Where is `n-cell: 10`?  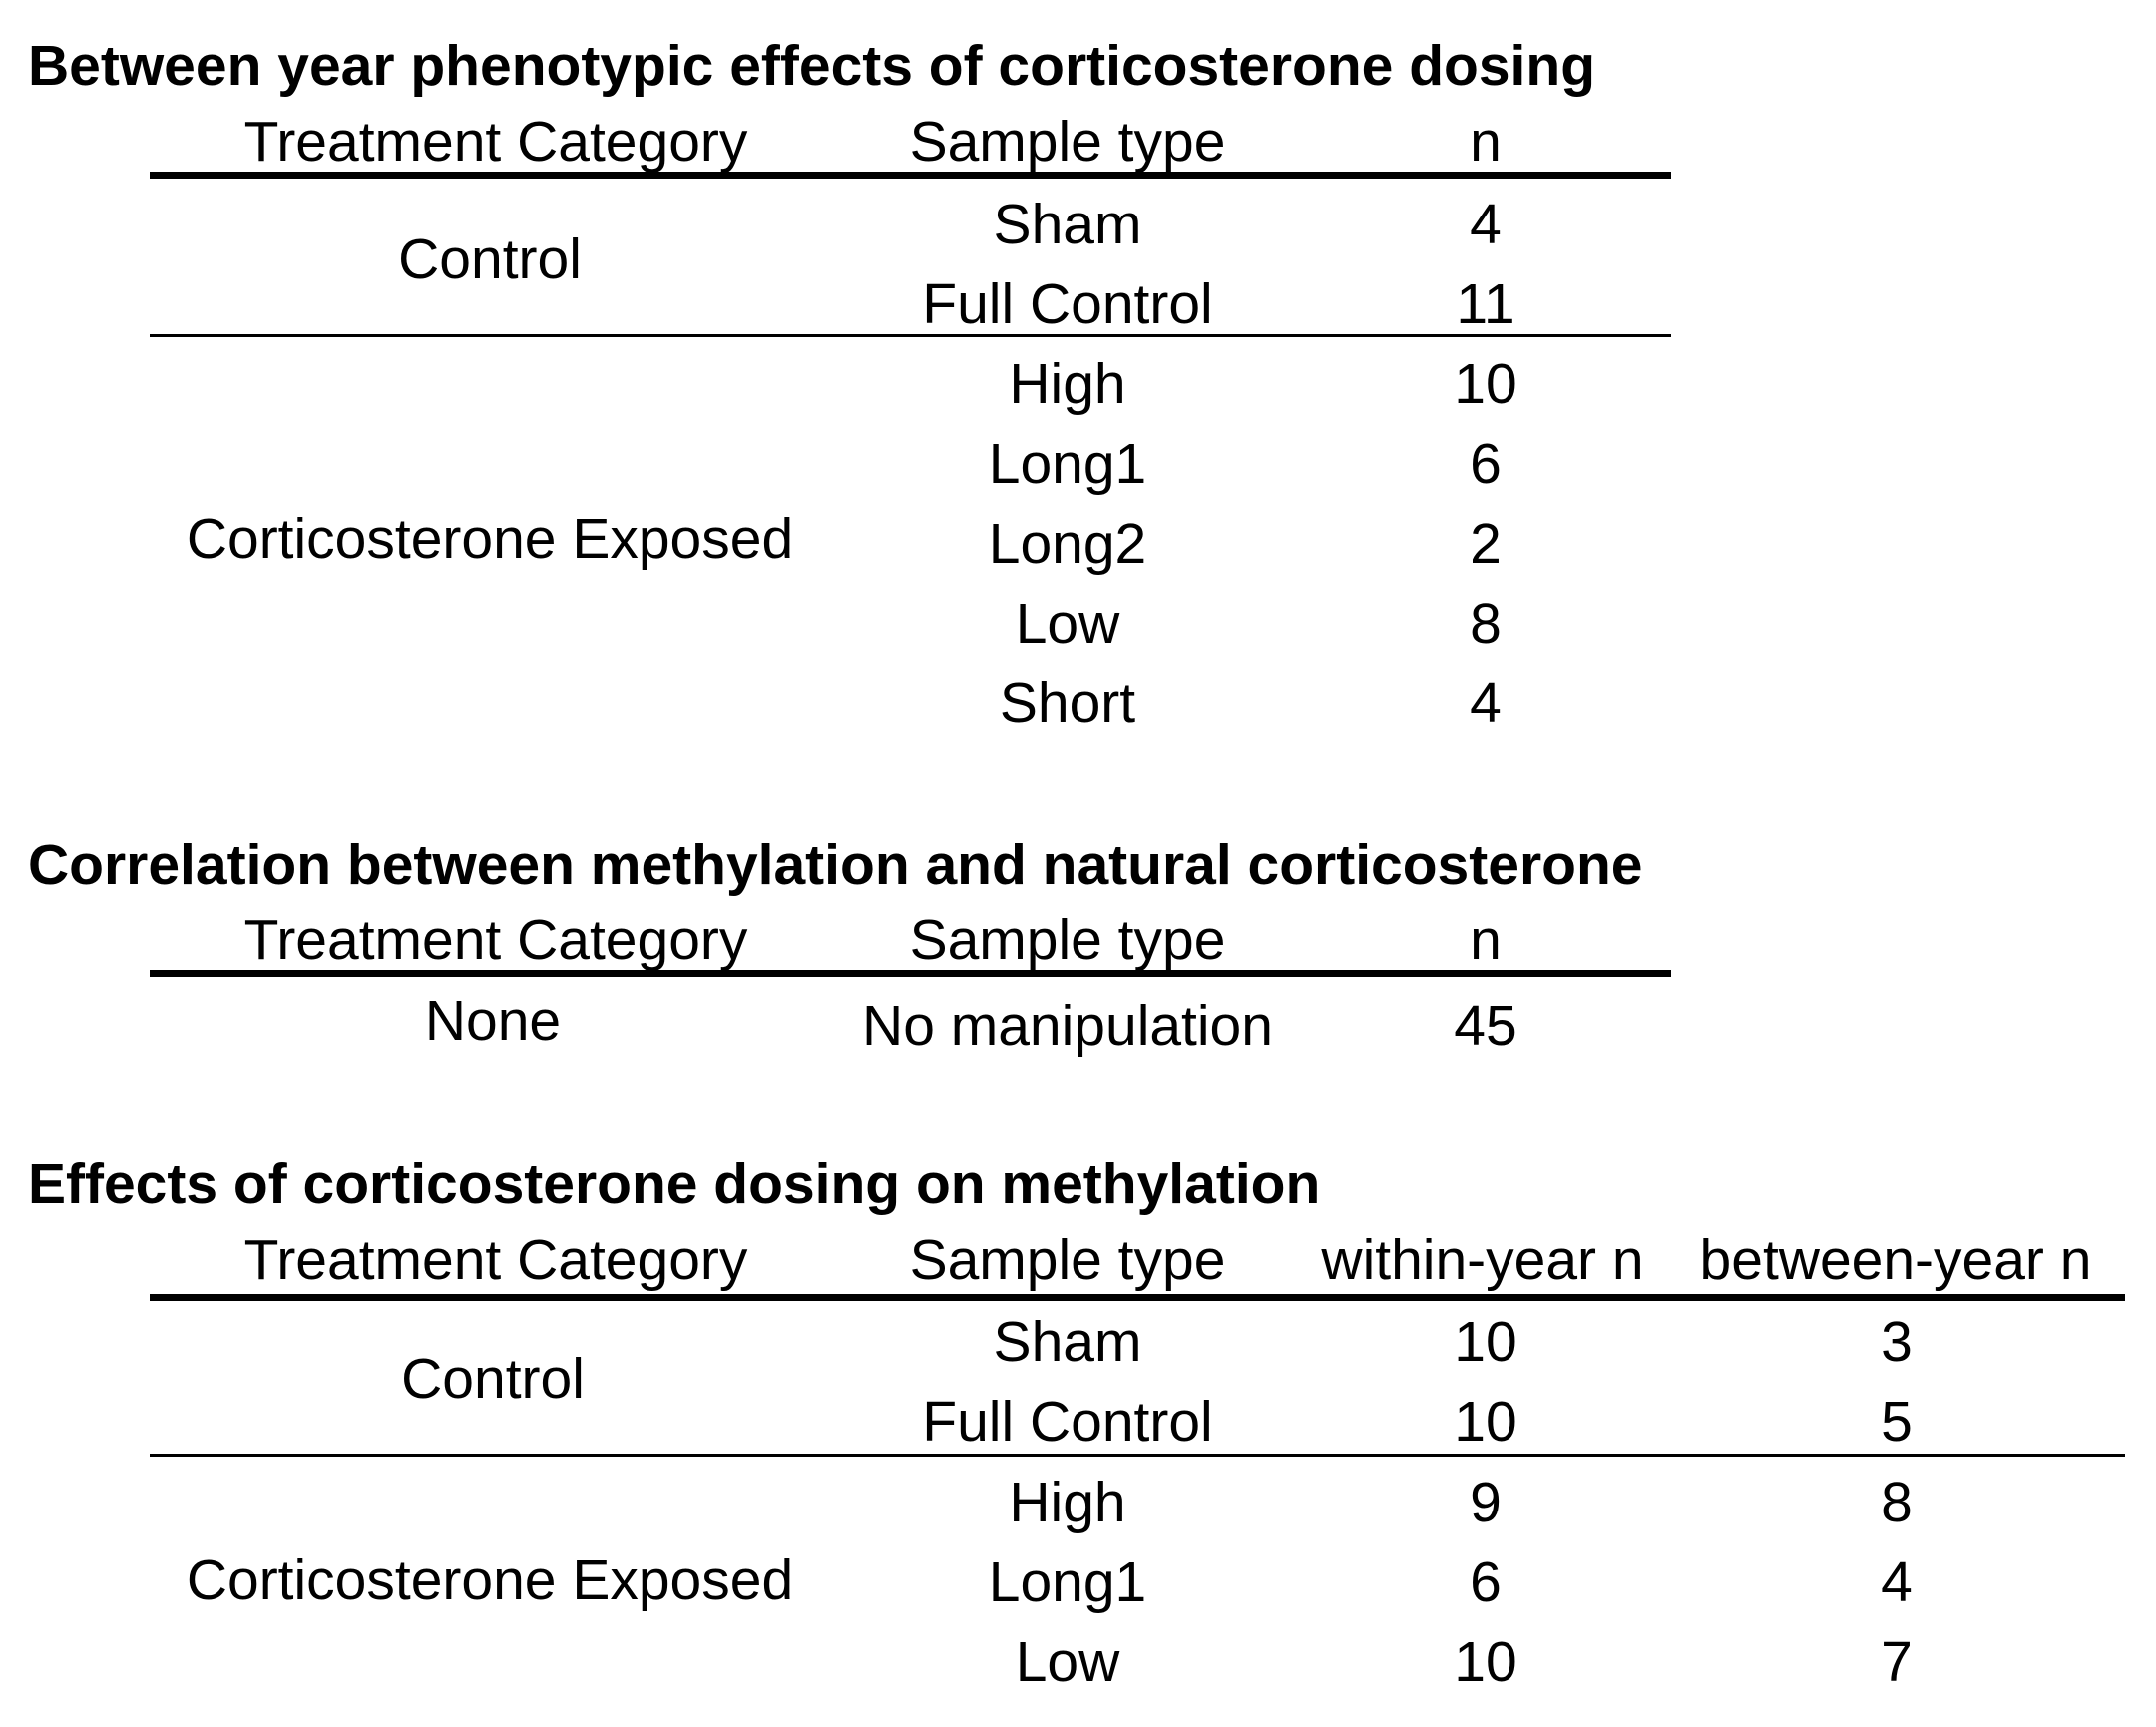 n-cell: 10 is located at coordinates (1485, 384).